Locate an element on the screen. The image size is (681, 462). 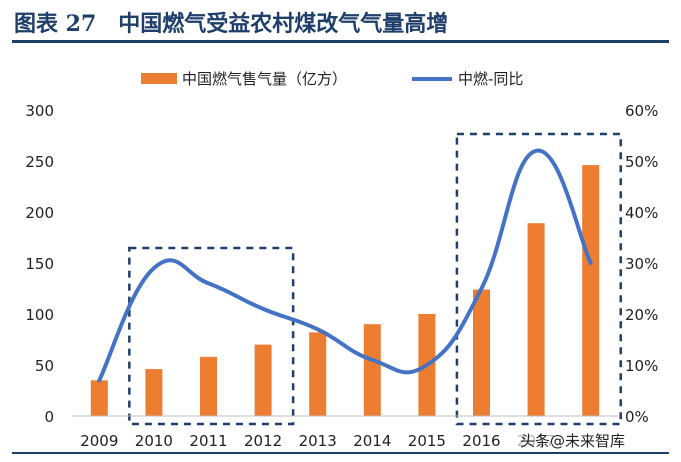
x-tick-label: 2011 is located at coordinates (208, 441).